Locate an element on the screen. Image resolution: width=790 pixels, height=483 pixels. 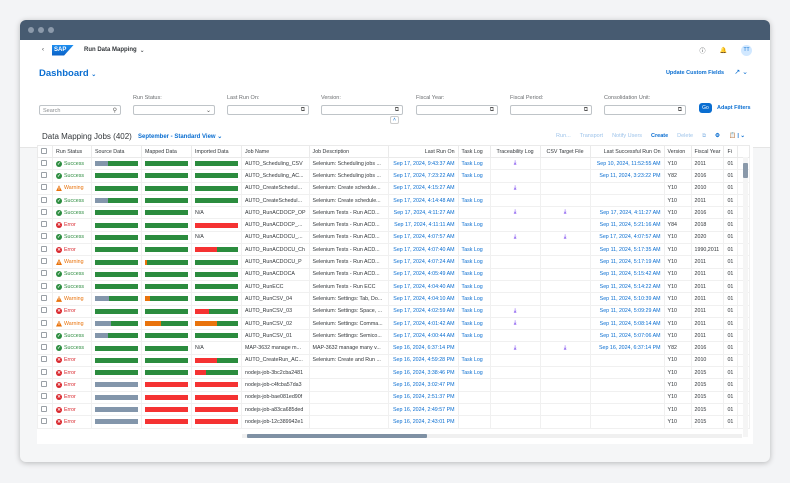
last-run-on: Sep 17, 2024, 4:07:40 AM is located at coordinates (423, 250).